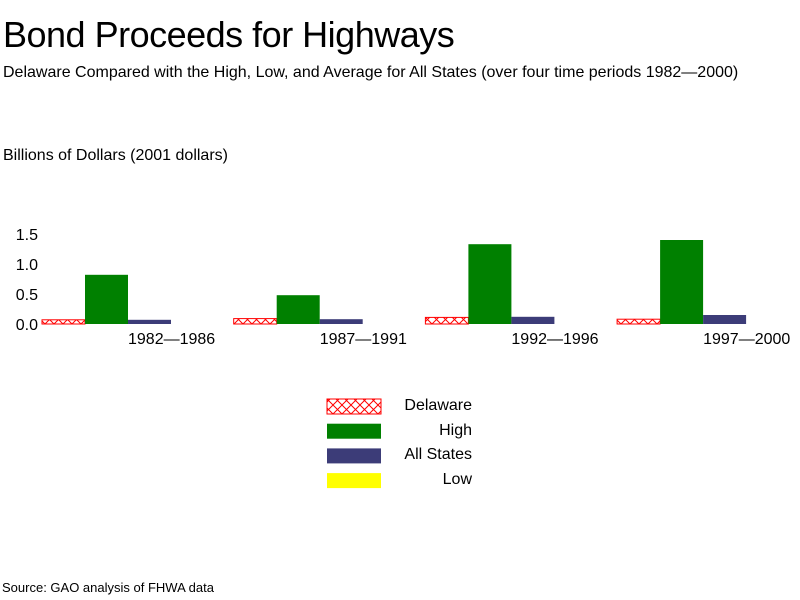  Describe the element at coordinates (108, 587) in the screenshot. I see `source-note: Source: GAO analysis of FHWA data` at that location.